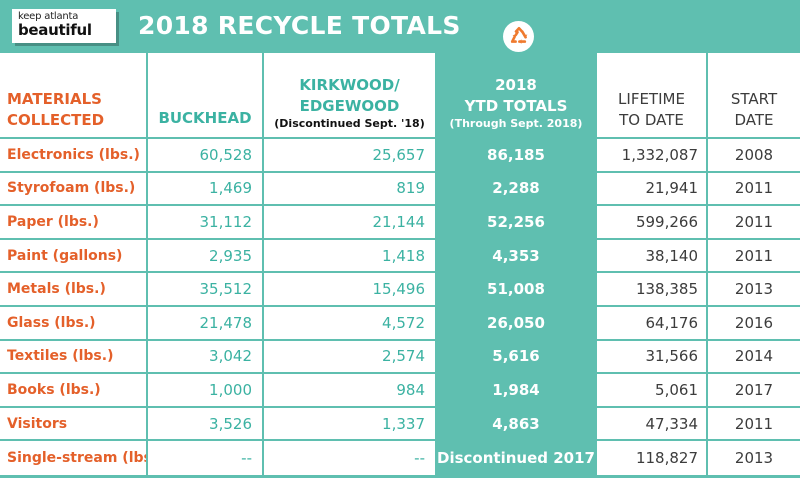  What do you see at coordinates (349, 123) in the screenshot?
I see `header-kirkwood-note: (Discontinued Sept. '18)` at bounding box center [349, 123].